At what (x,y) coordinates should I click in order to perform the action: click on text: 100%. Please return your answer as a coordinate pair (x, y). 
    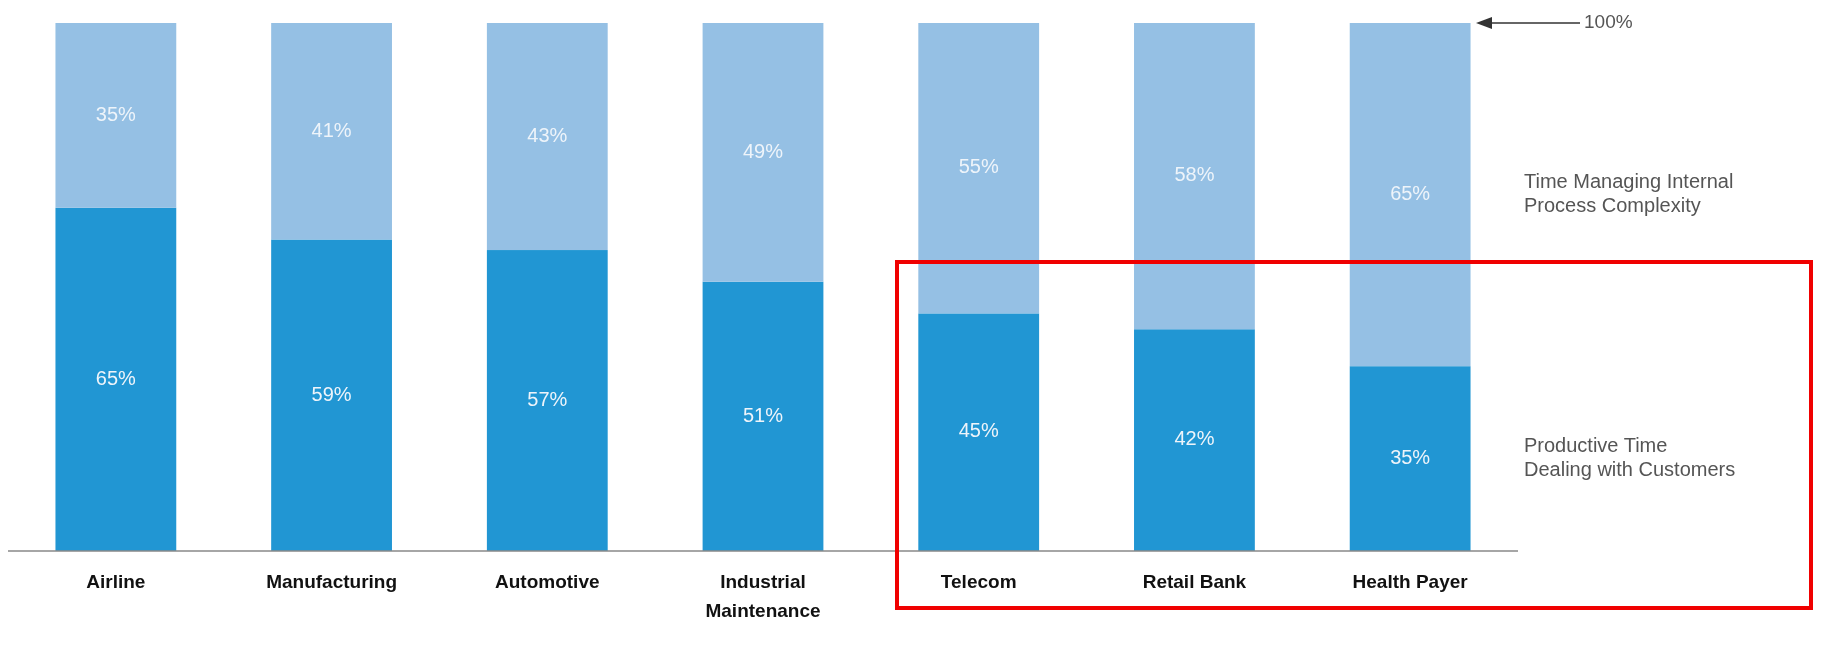
    Looking at the image, I should click on (1608, 22).